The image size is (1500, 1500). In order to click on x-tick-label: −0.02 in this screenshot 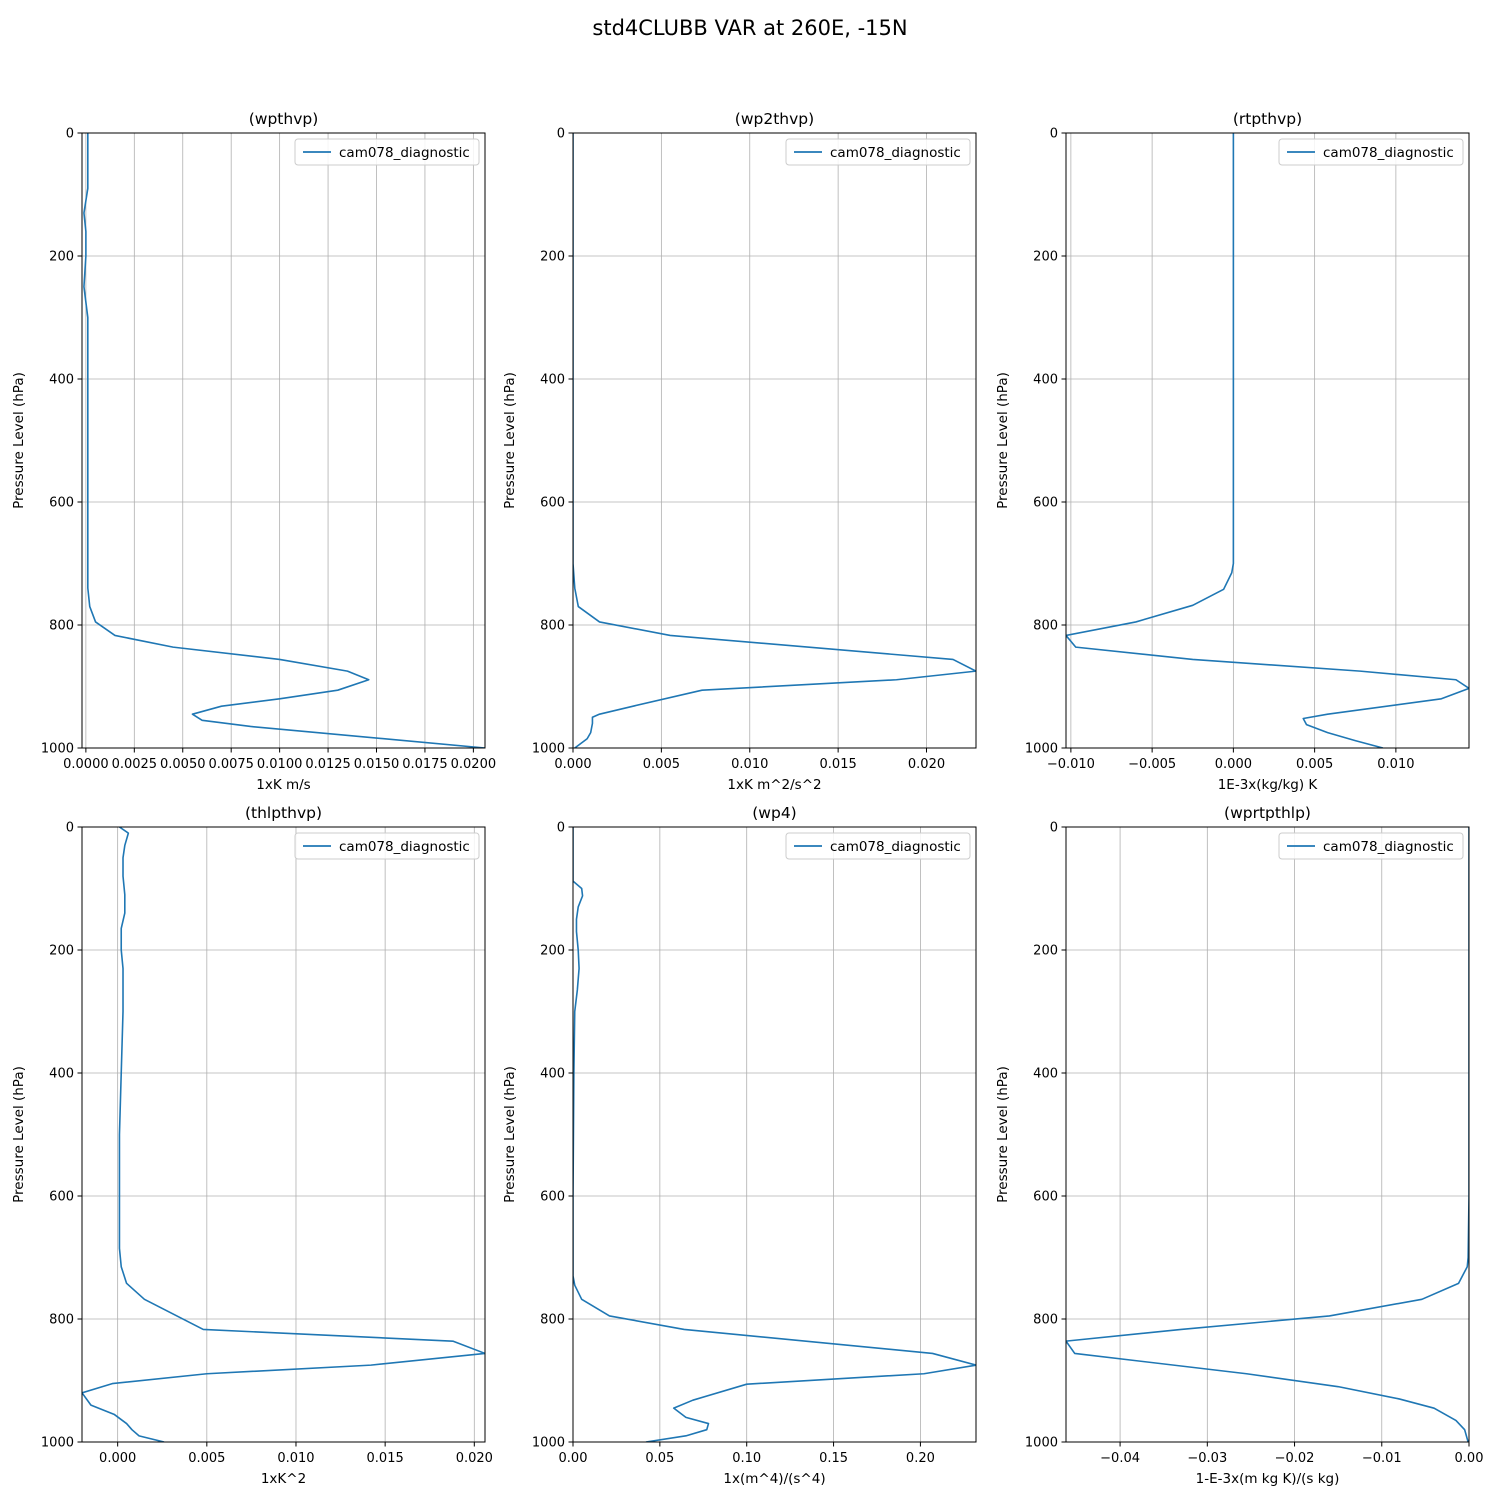, I will do `click(1295, 1458)`.